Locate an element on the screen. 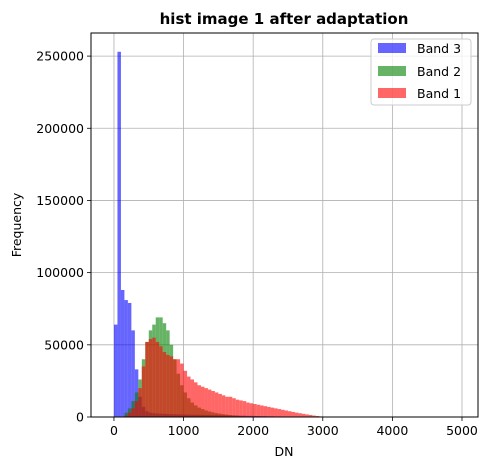 The image size is (489, 470). y-axis-label: Frequency is located at coordinates (16, 224).